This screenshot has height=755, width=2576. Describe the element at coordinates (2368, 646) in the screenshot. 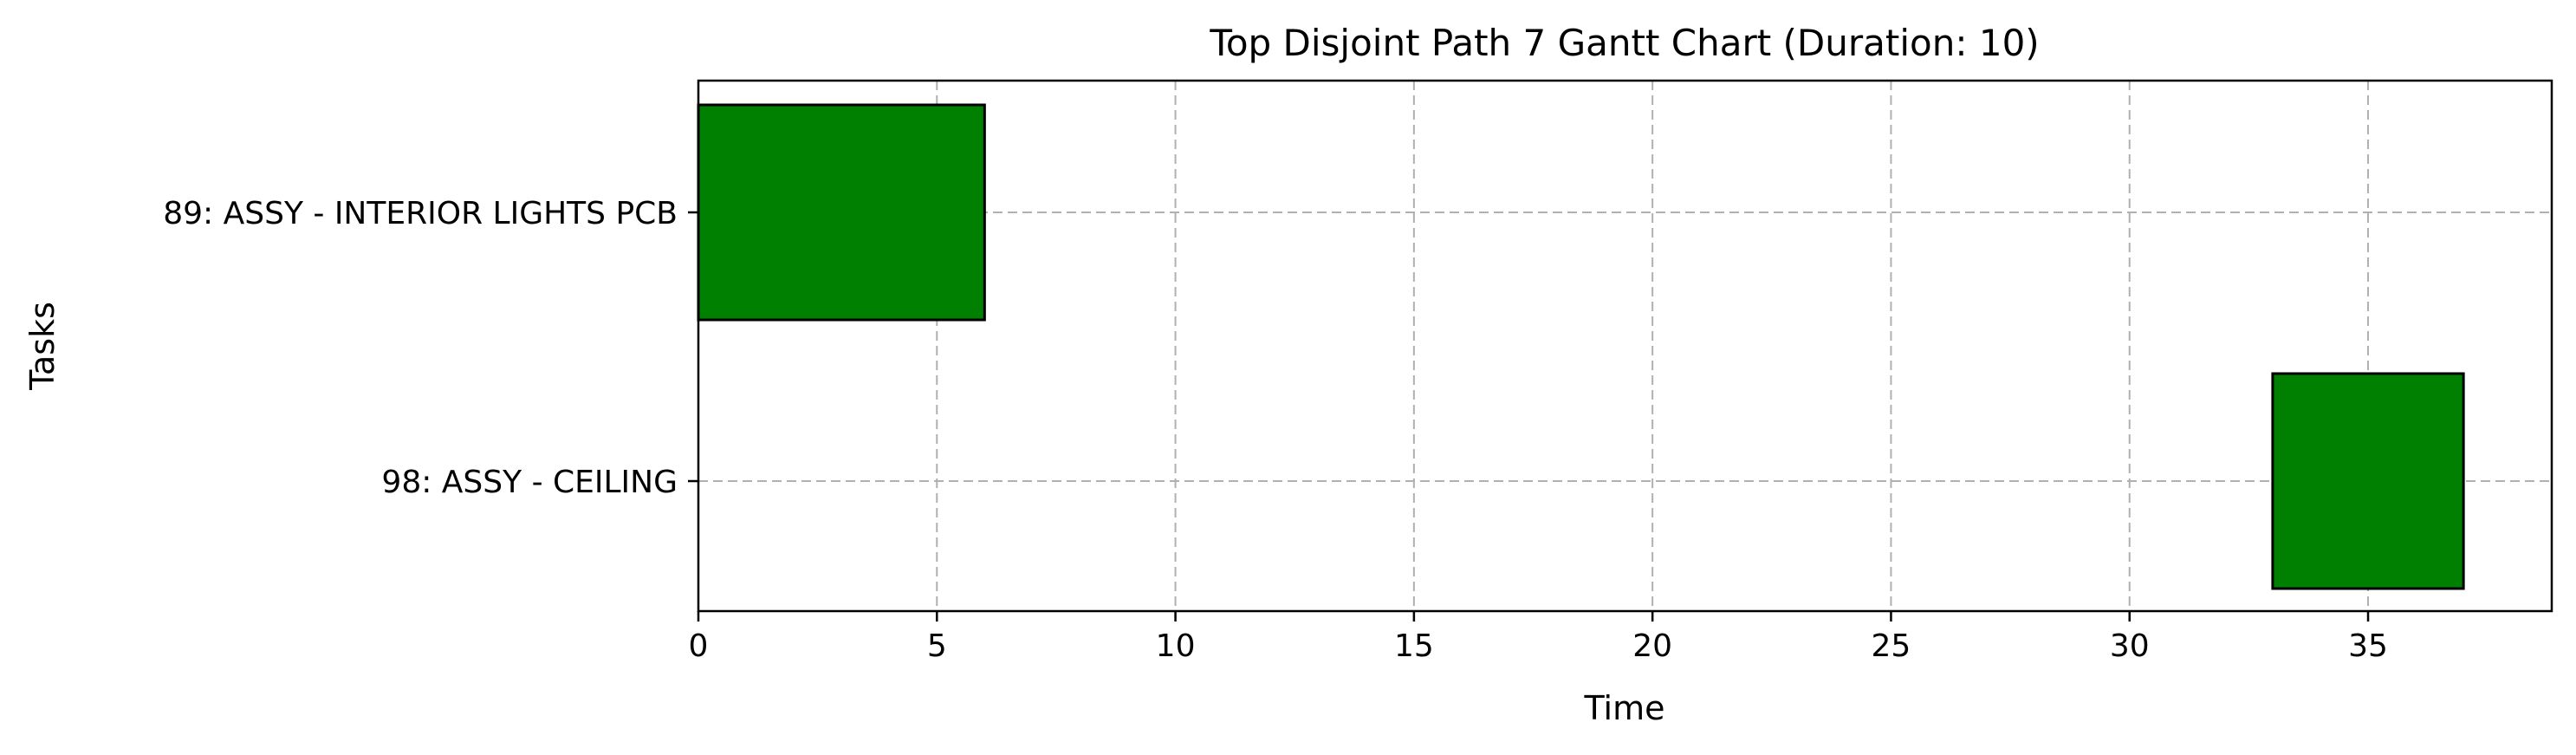

I see `x-tick-label: 35` at that location.